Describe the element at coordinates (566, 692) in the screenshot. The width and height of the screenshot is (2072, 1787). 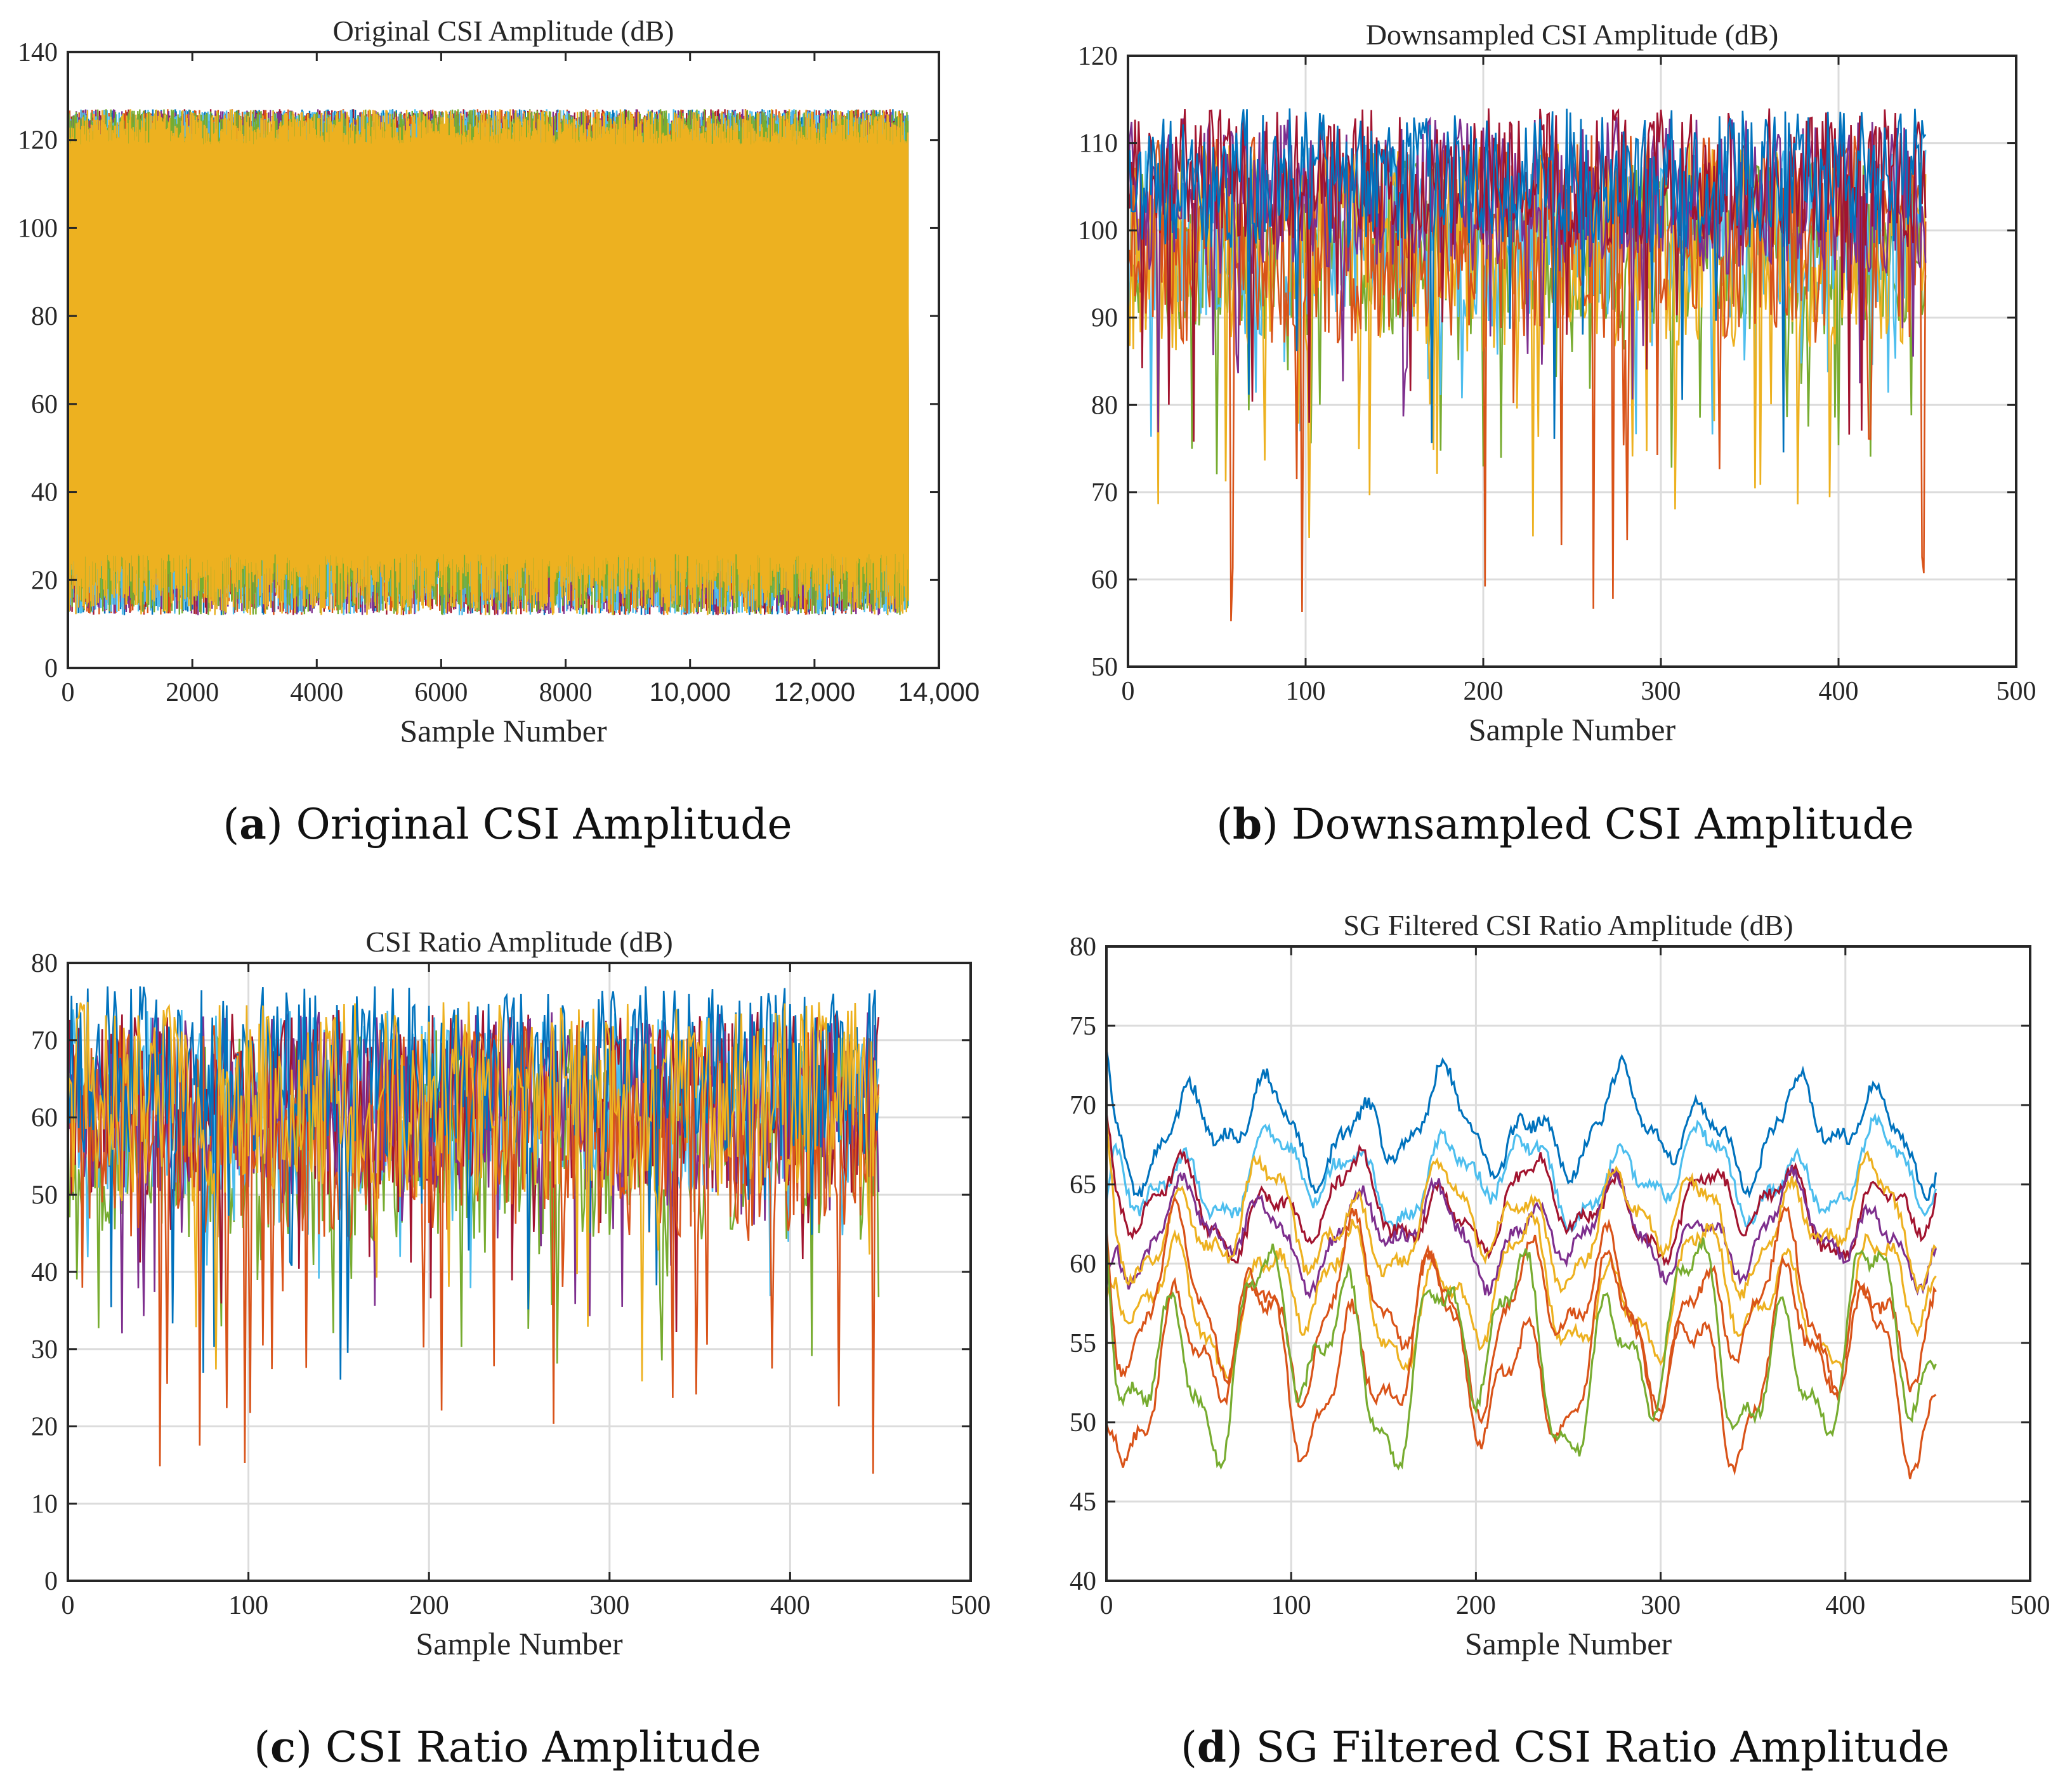
I see `x-tick-label: 8000` at that location.